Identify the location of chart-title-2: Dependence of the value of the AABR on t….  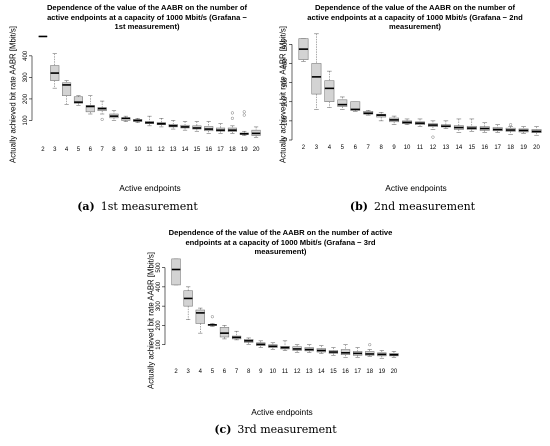
(415, 17).